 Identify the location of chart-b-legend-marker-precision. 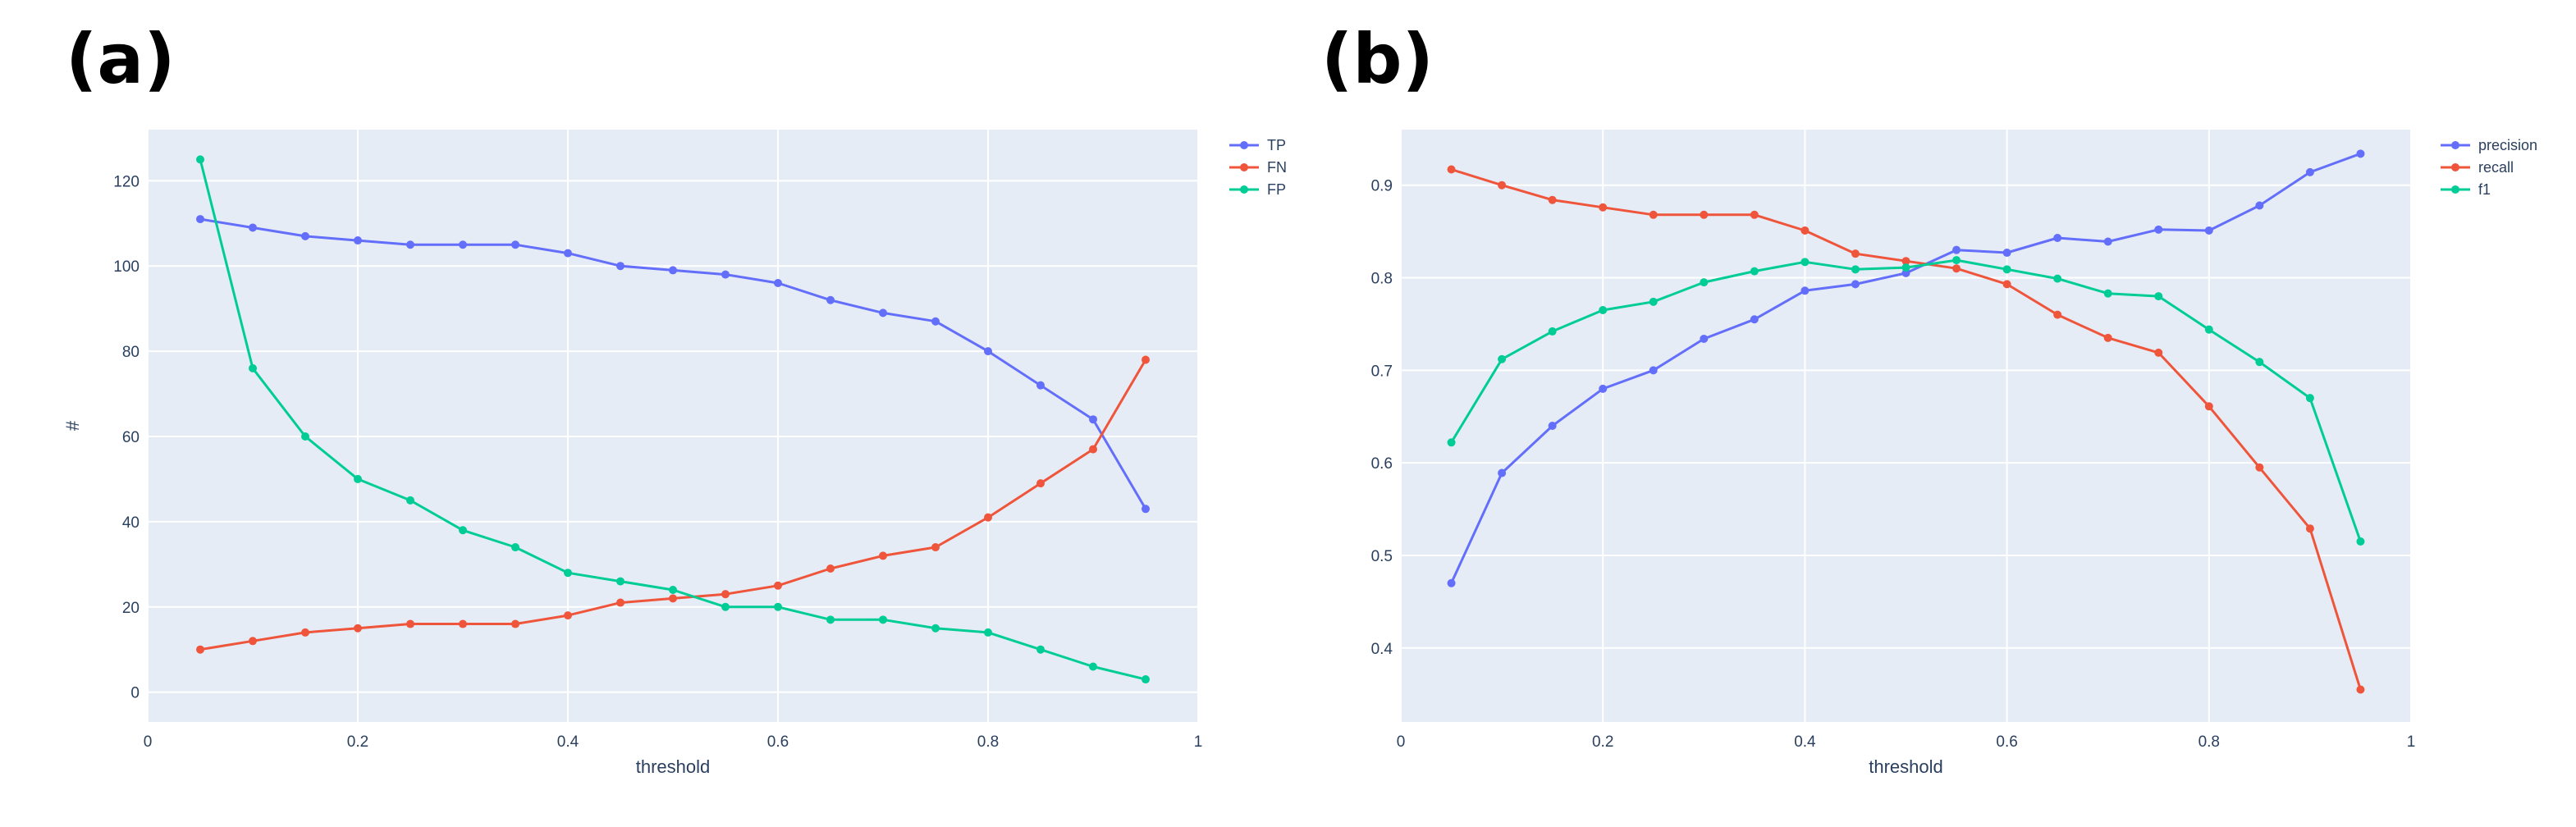
(2455, 145).